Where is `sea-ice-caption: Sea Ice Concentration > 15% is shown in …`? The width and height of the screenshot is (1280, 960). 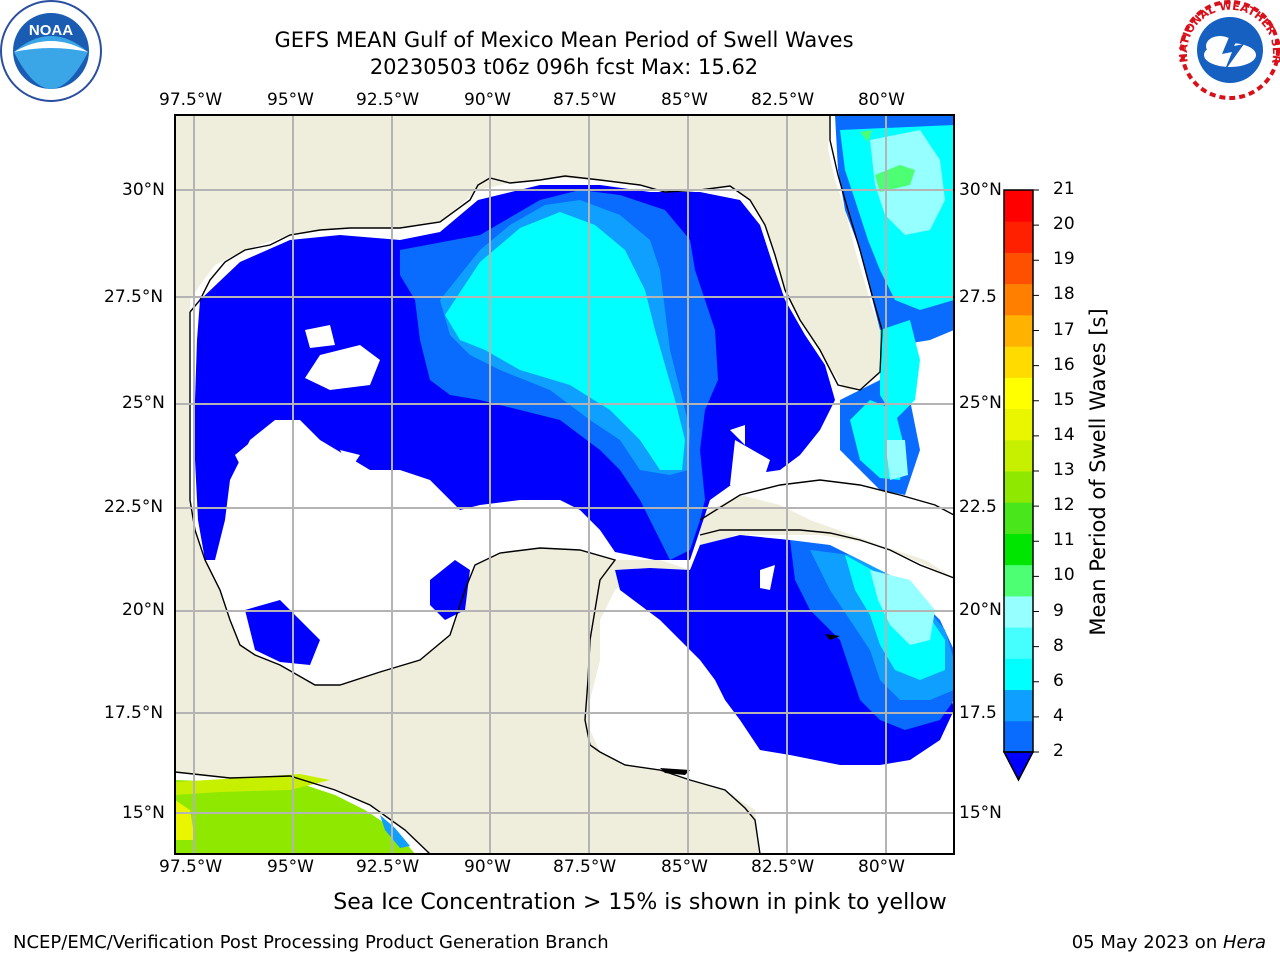
sea-ice-caption: Sea Ice Concentration > 15% is shown in … is located at coordinates (640, 902).